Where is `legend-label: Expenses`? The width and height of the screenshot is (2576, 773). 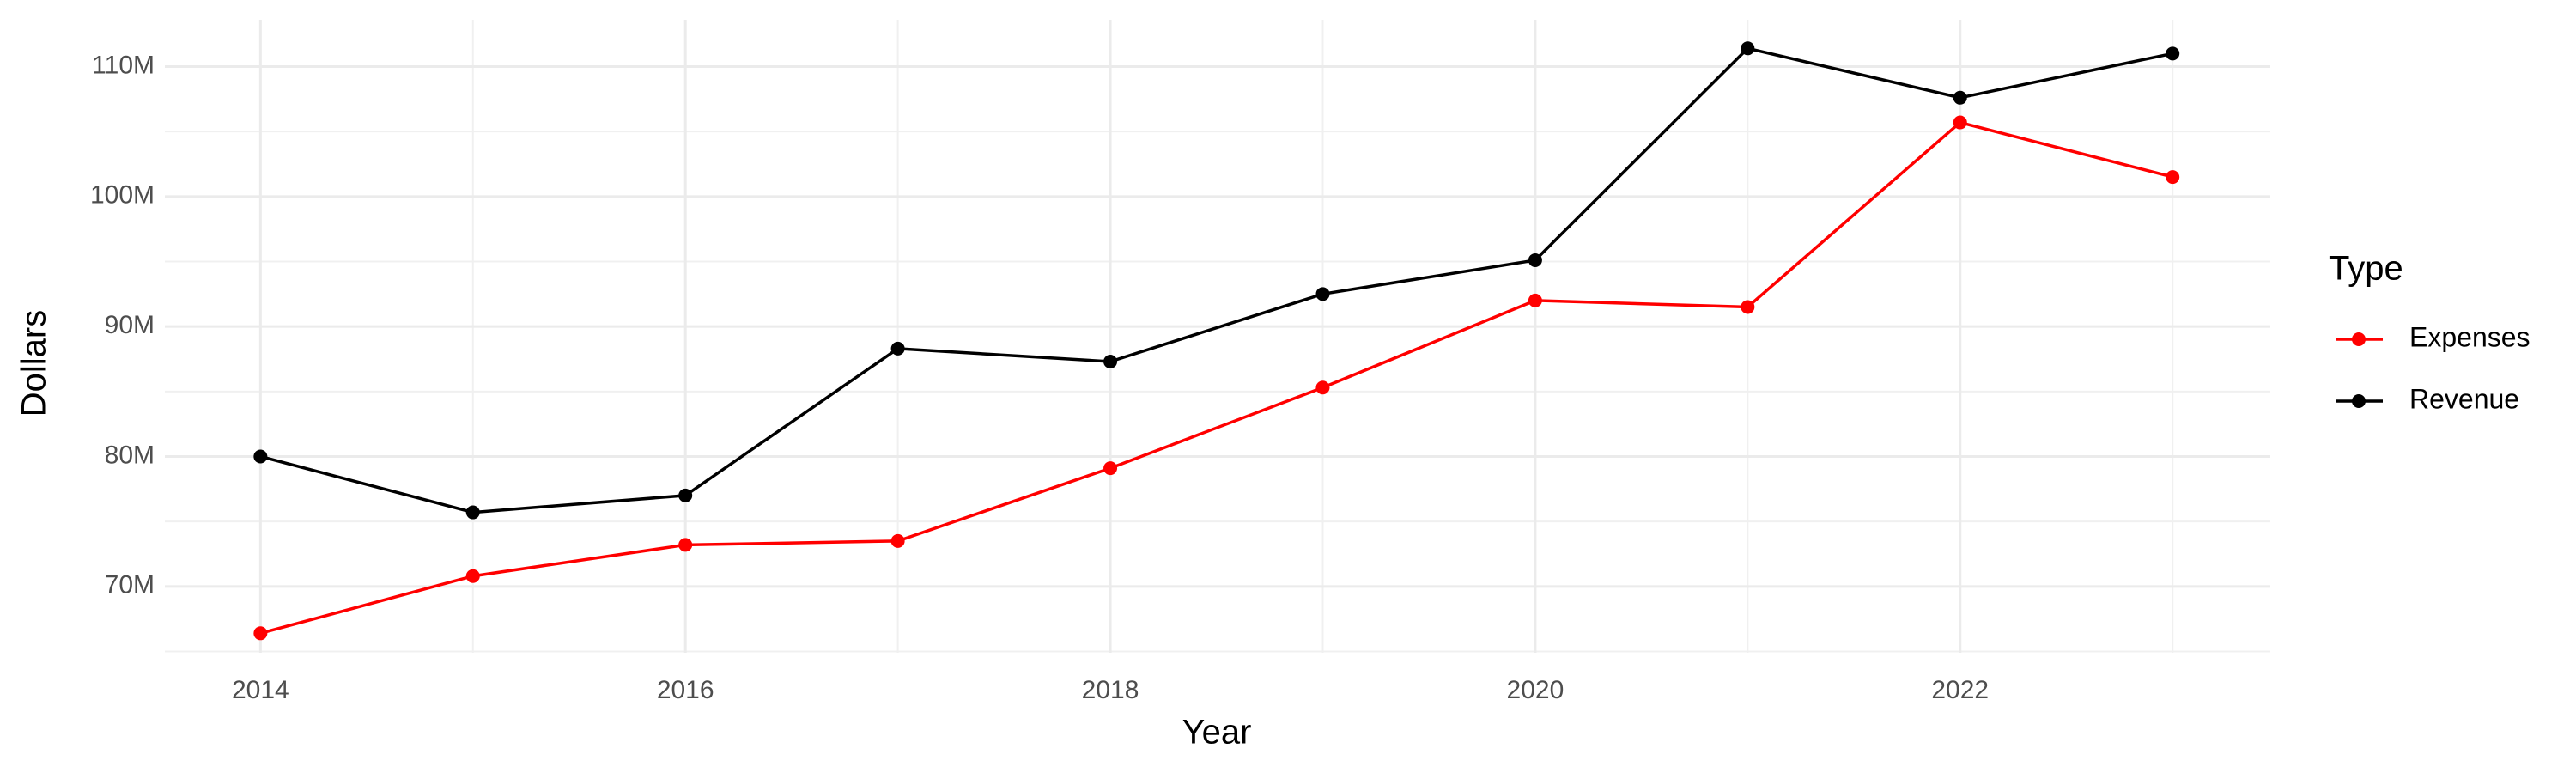 legend-label: Expenses is located at coordinates (2470, 336).